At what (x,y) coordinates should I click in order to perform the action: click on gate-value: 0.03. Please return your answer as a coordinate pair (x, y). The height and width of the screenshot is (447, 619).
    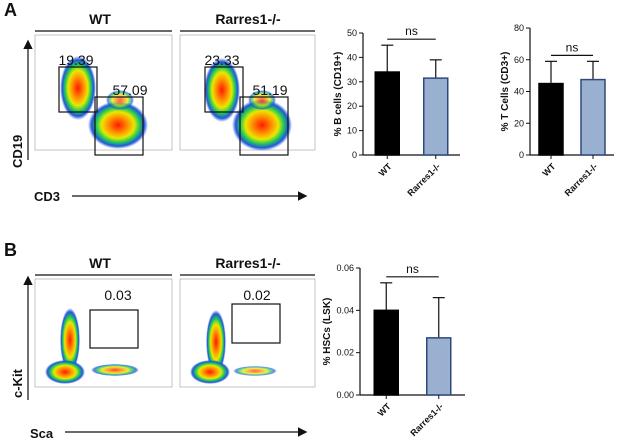
    Looking at the image, I should click on (117, 295).